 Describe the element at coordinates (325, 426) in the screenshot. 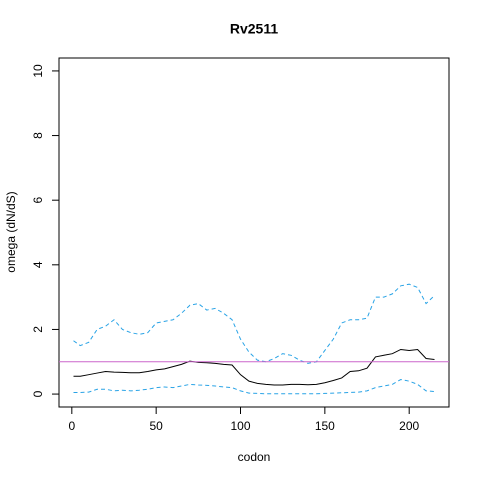

I see `x-tick-label: 150` at that location.